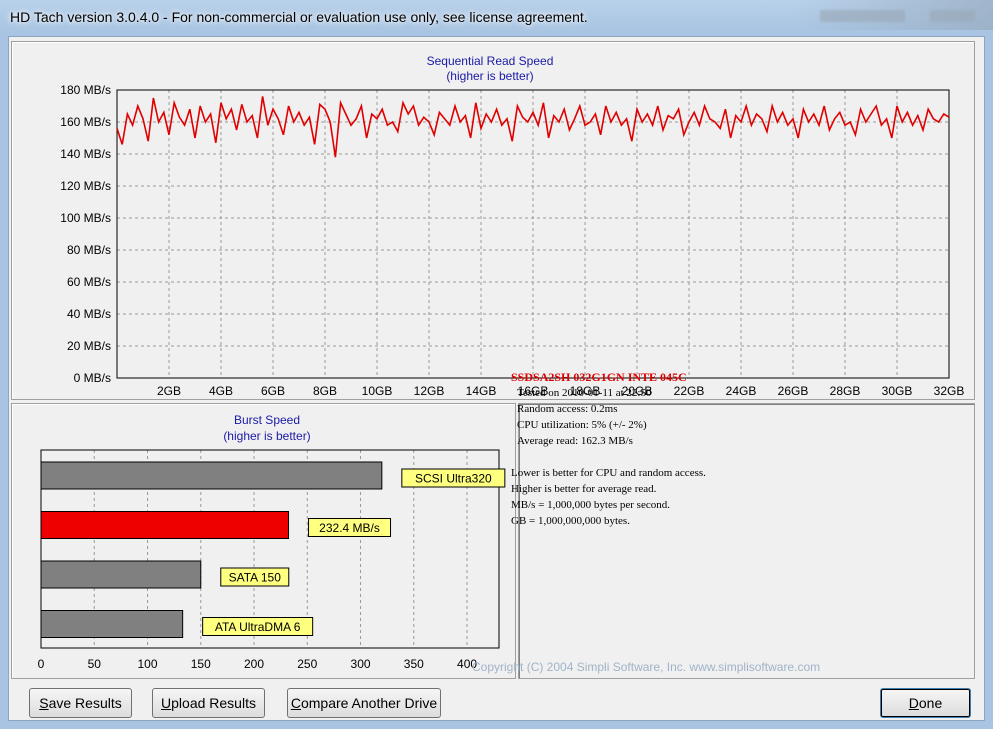  What do you see at coordinates (273, 391) in the screenshot?
I see `x-tick-label: 6GB` at bounding box center [273, 391].